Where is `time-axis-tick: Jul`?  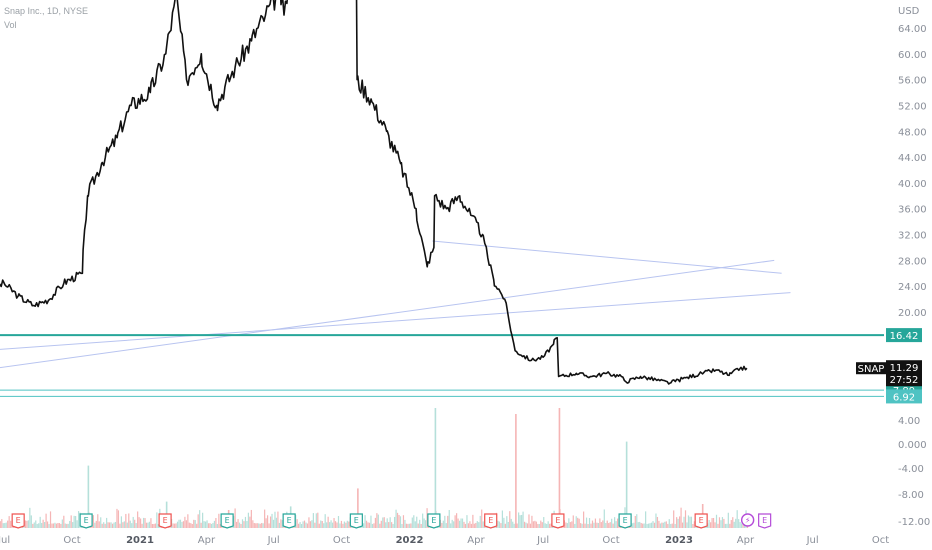 time-axis-tick: Jul is located at coordinates (273, 540).